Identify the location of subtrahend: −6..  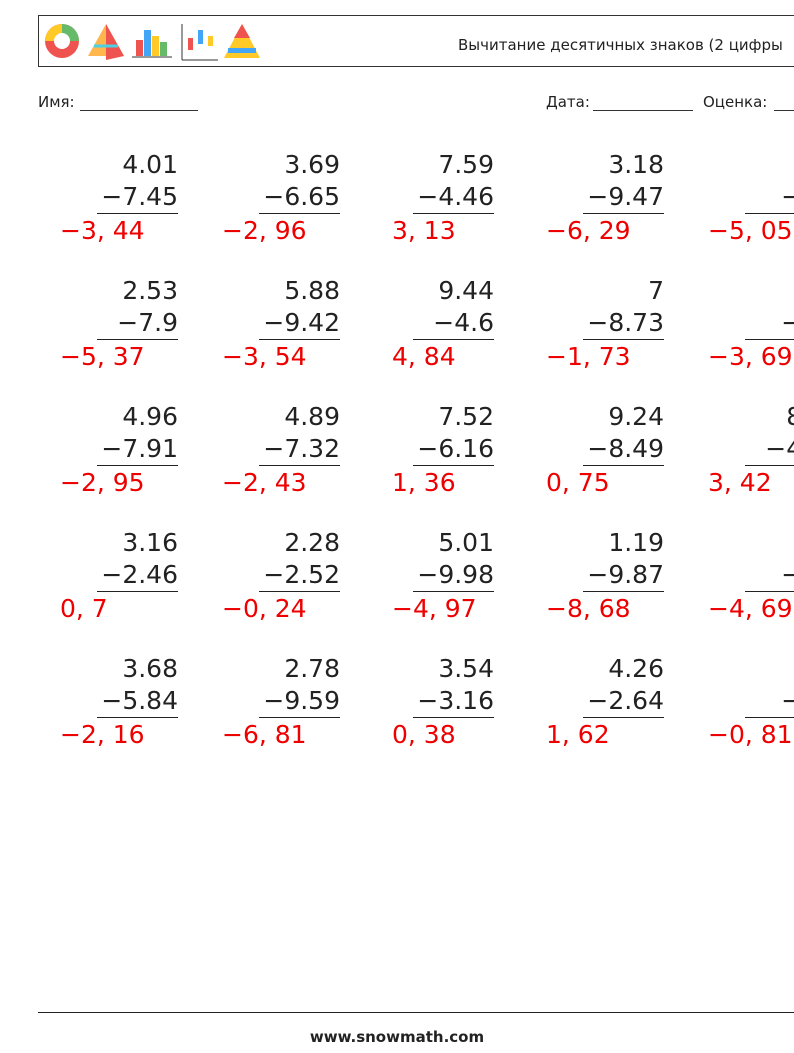
(787, 574).